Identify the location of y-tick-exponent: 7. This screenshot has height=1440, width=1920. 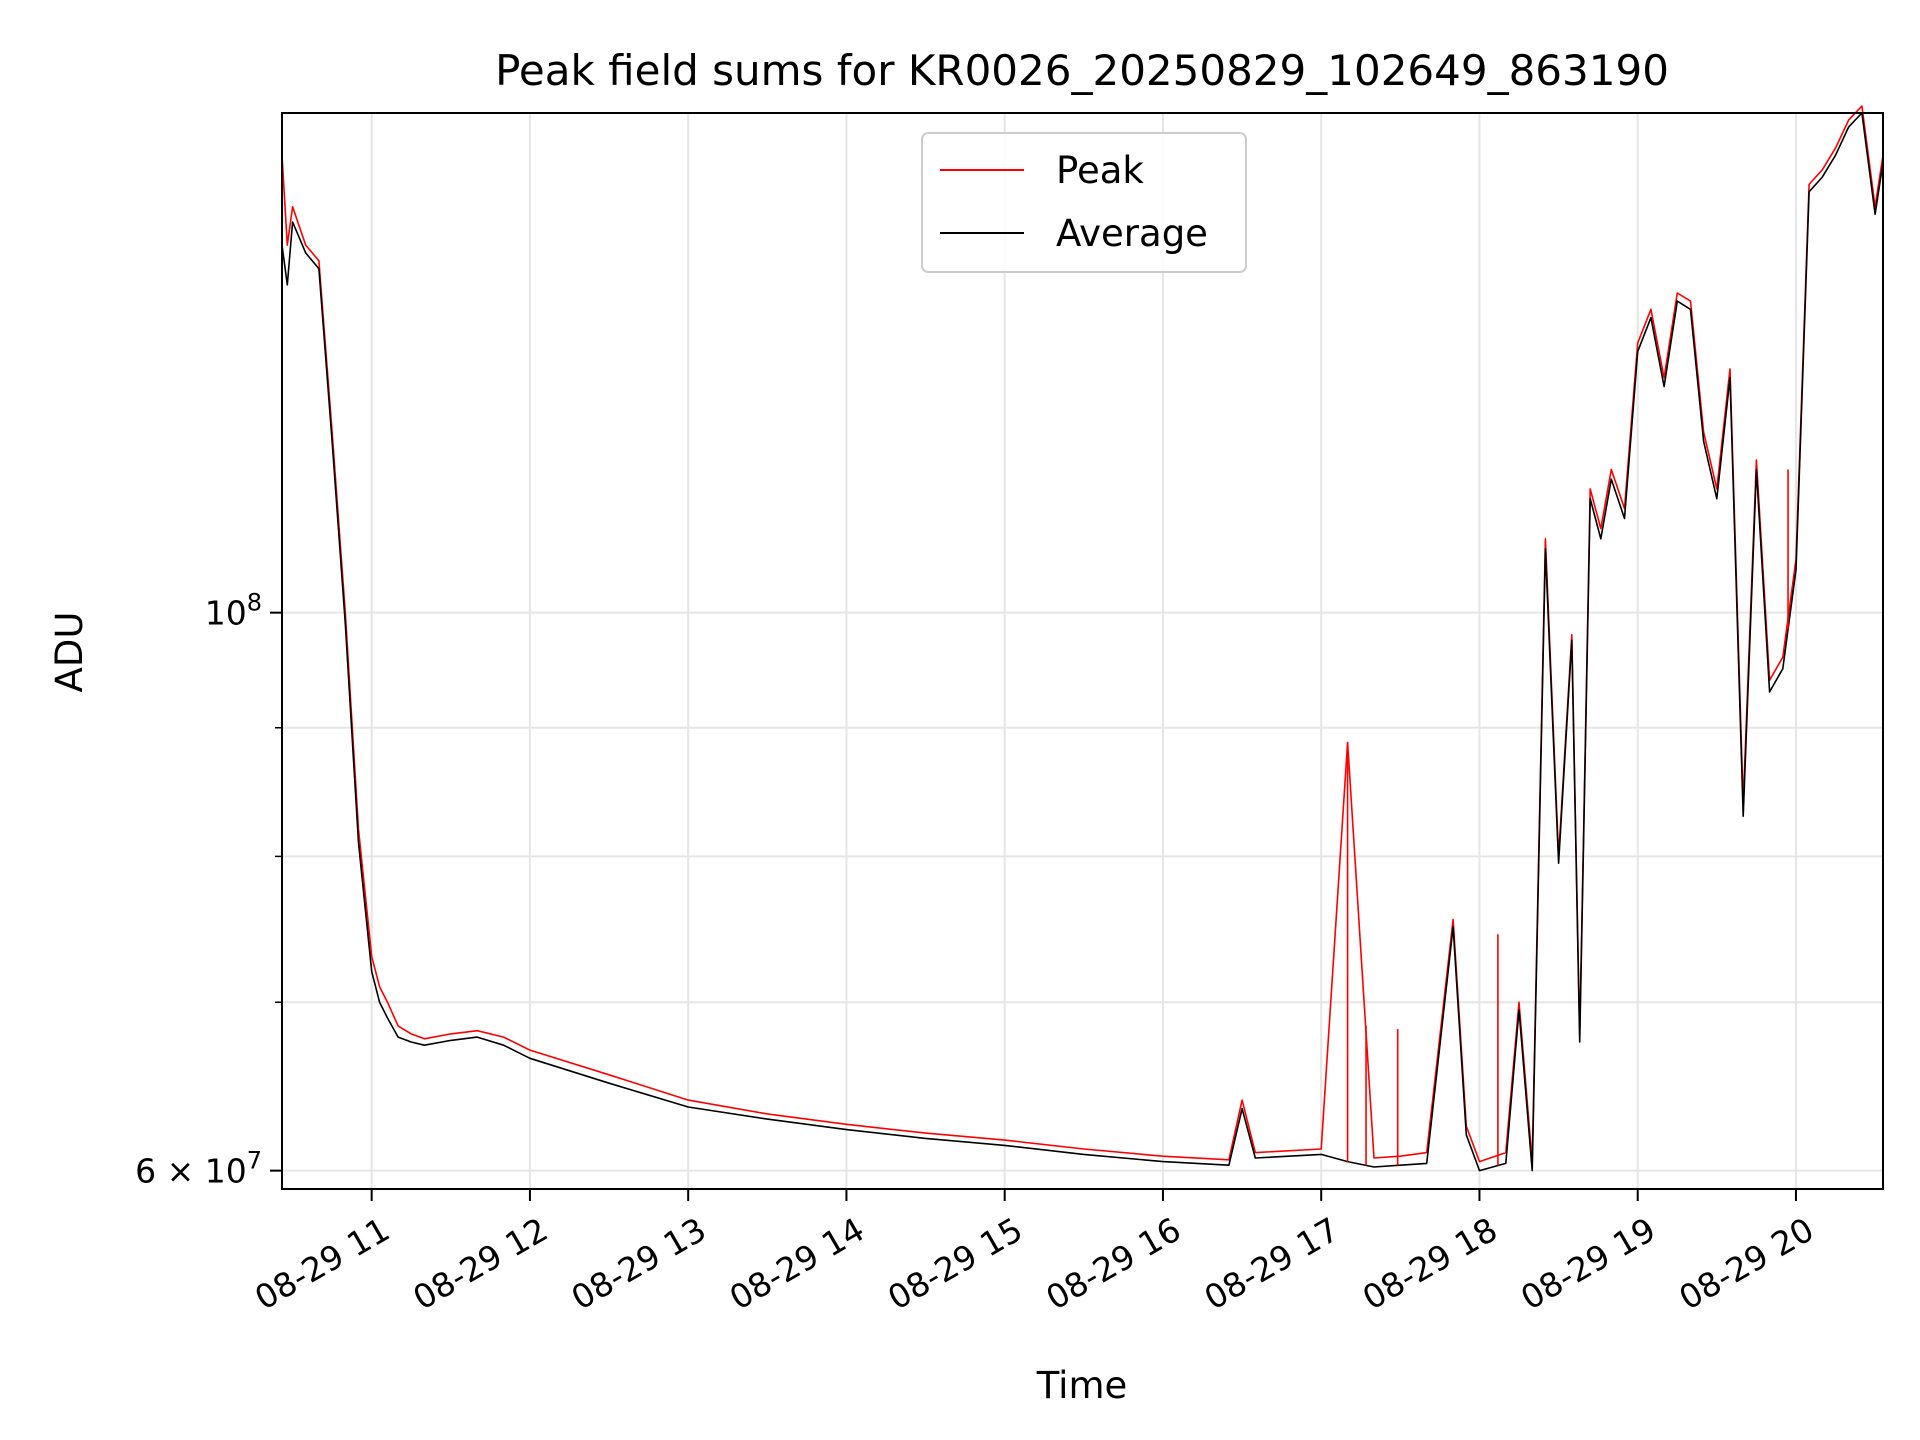
(254, 1161).